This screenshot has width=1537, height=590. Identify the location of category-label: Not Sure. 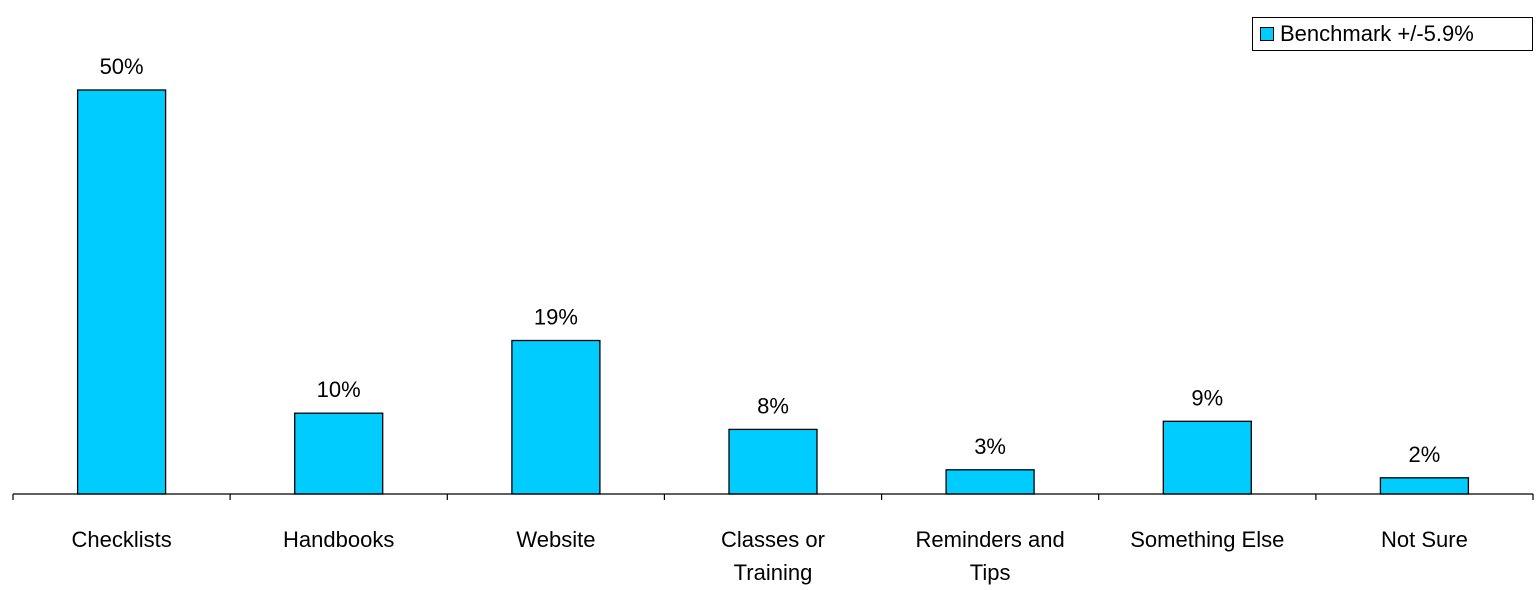
(1424, 539).